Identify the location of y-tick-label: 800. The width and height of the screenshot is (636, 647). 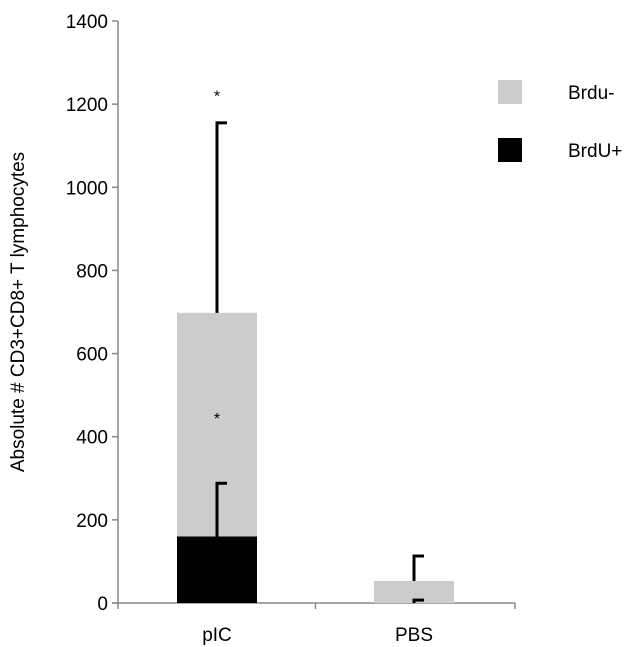
(92, 271).